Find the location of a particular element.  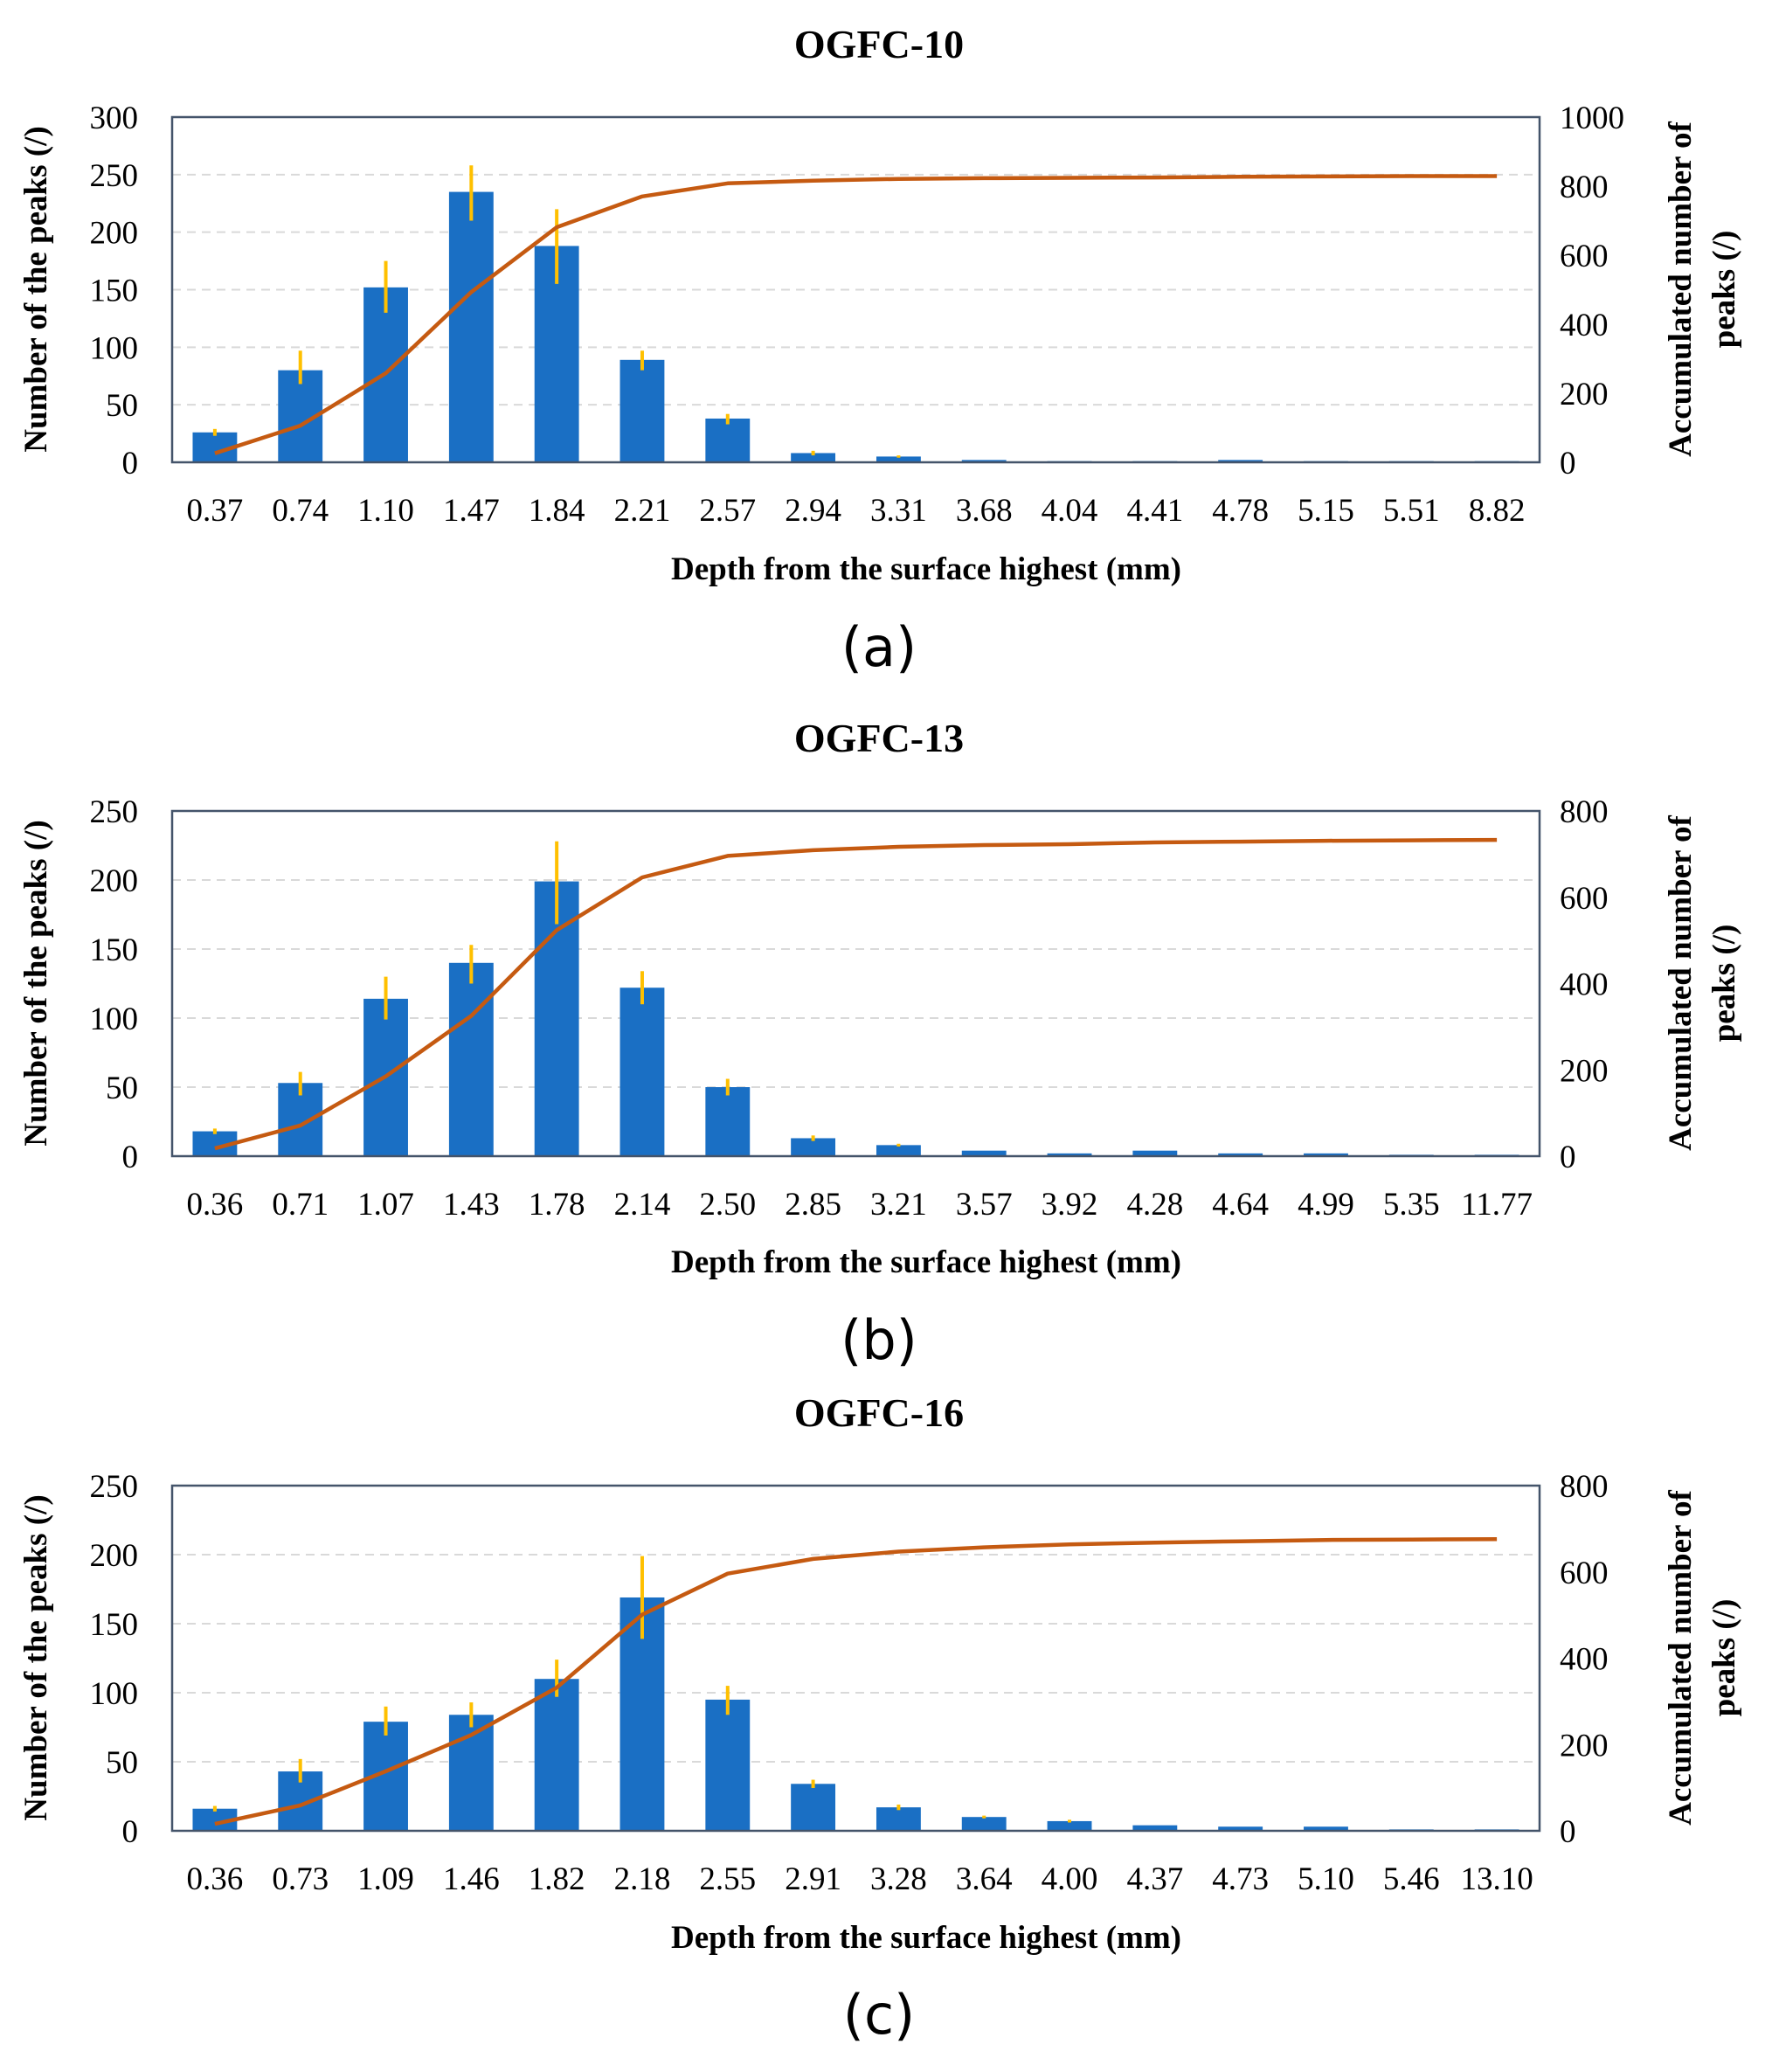

x-tick-label: 5.46 is located at coordinates (1411, 1879).